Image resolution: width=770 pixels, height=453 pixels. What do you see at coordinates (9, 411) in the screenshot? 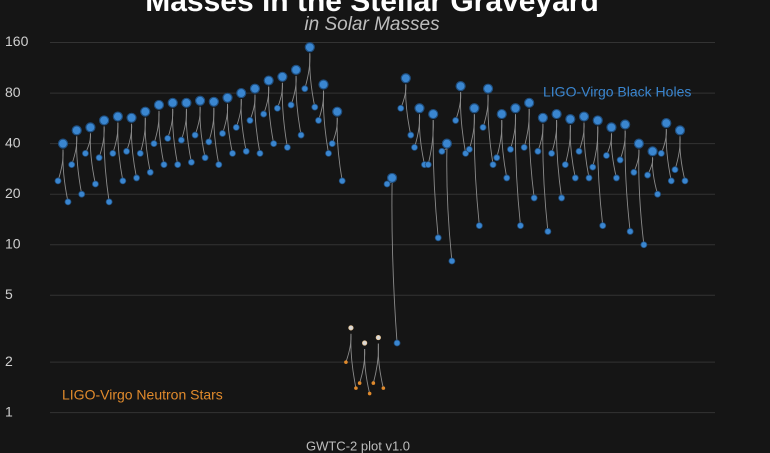
I see `y-tick-label: 1` at bounding box center [9, 411].